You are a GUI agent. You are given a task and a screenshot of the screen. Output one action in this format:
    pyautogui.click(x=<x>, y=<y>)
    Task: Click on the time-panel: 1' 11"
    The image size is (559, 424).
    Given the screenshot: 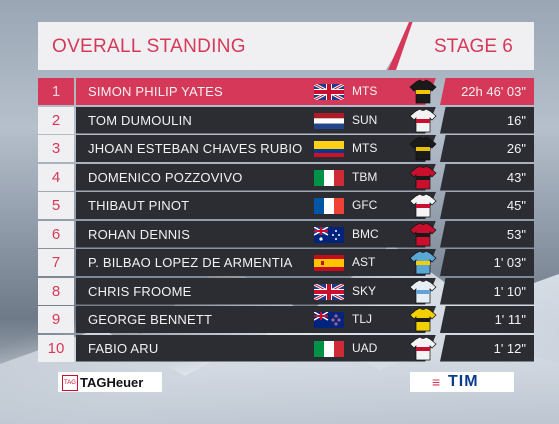 What is the action you would take?
    pyautogui.click(x=487, y=319)
    